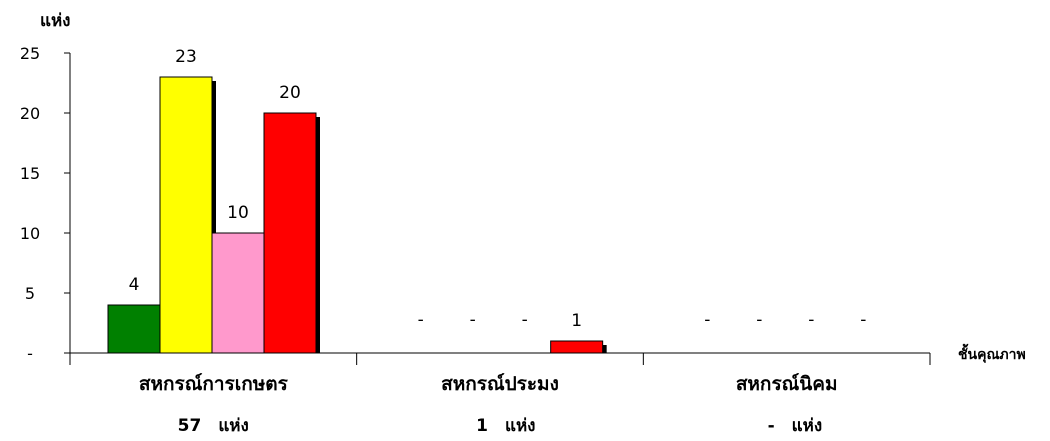 This screenshot has height=441, width=1050. I want to click on y-tick-label: 10, so click(30, 233).